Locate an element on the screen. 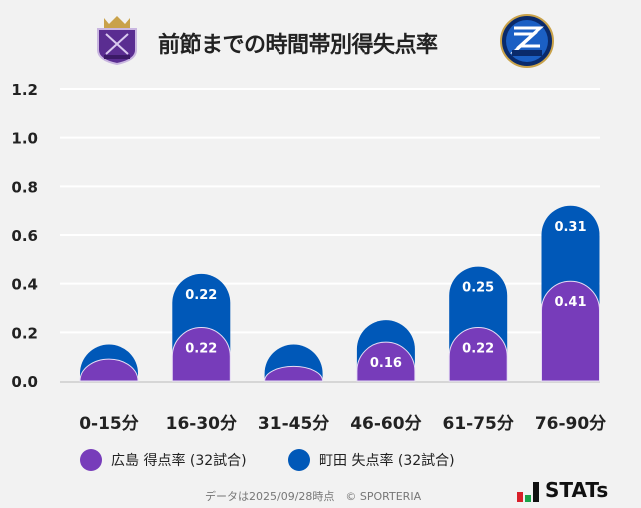 The image size is (641, 508). data-label-machida: 0.25 is located at coordinates (478, 288).